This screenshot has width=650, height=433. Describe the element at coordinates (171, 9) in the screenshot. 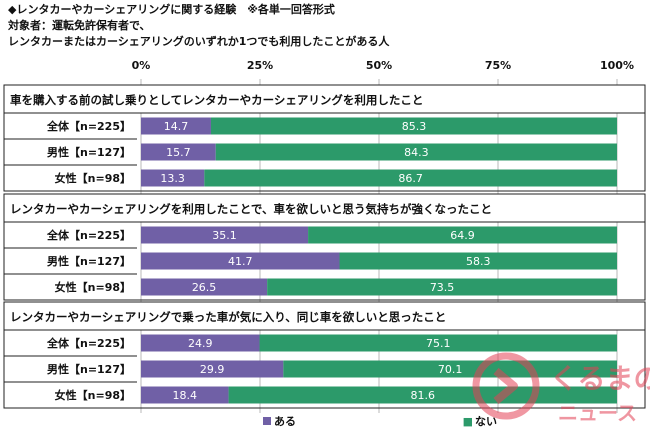

I see `chart-title: ◆レンタカーやカーシェアリングに関する経験 ※各単一回答形式` at that location.